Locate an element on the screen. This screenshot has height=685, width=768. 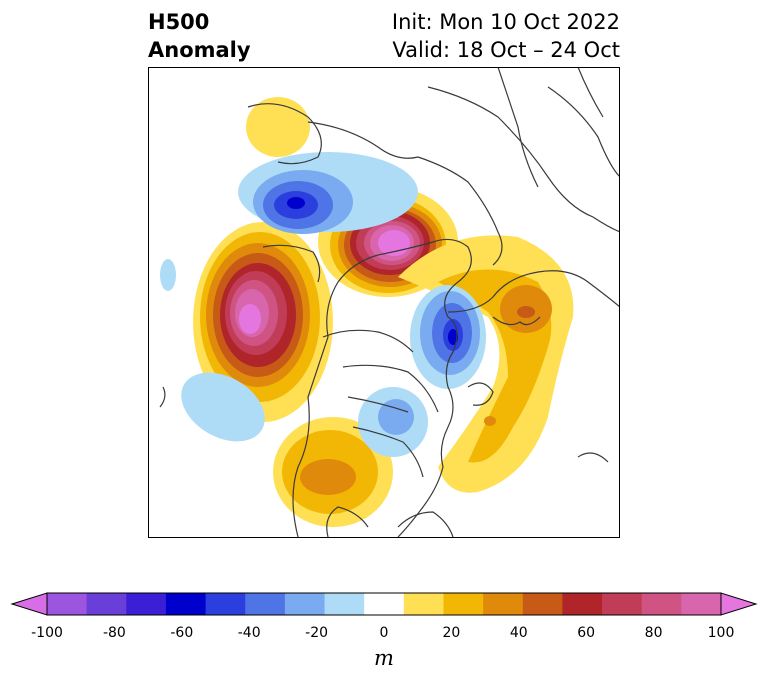
ridge-bering is located at coordinates (278, 127).